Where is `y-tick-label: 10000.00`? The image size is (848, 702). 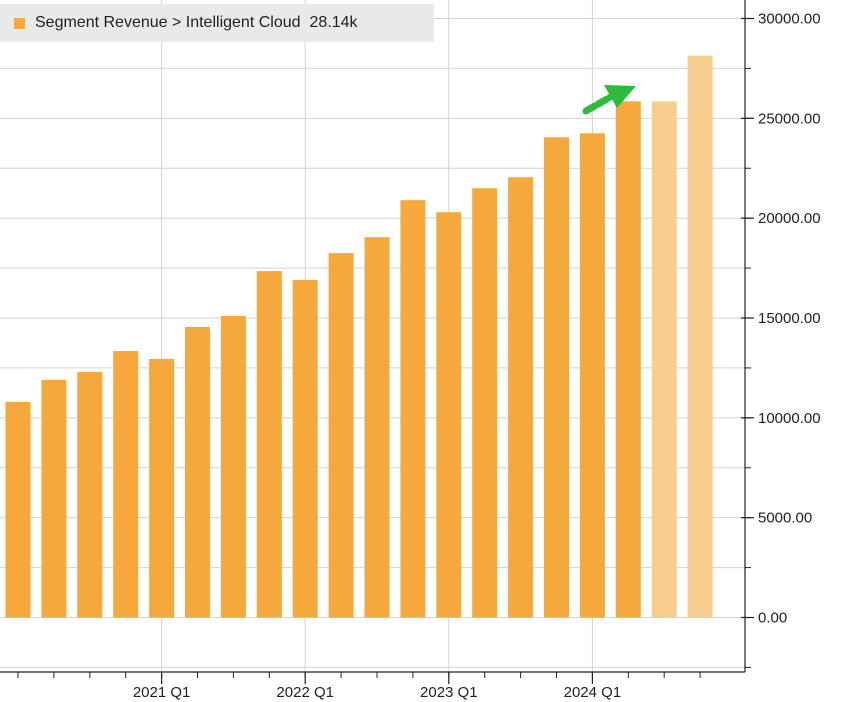 y-tick-label: 10000.00 is located at coordinates (789, 418).